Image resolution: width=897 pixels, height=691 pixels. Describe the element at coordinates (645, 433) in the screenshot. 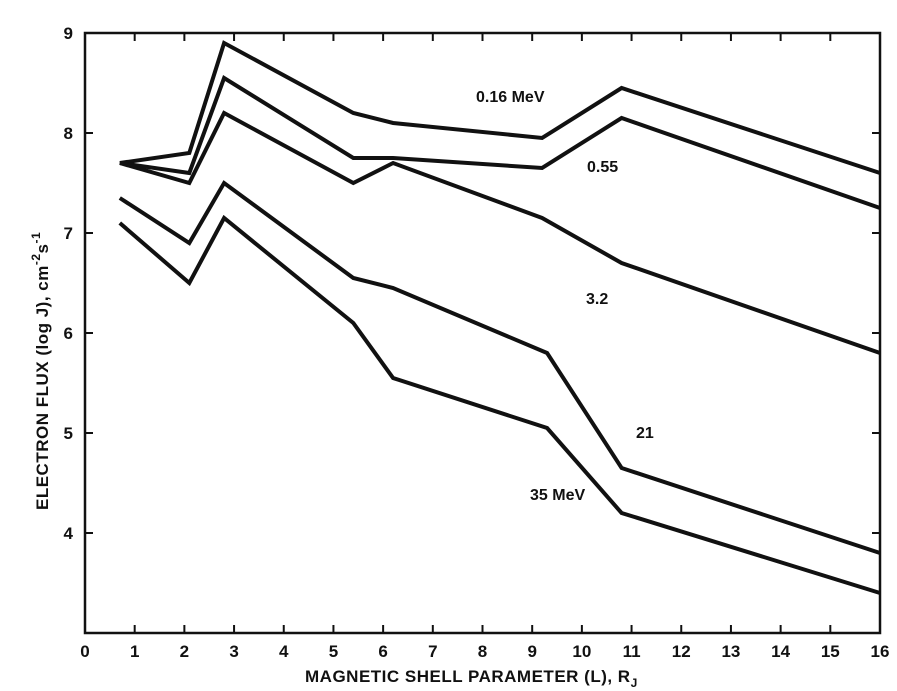

I see `series-label-21: 21` at that location.